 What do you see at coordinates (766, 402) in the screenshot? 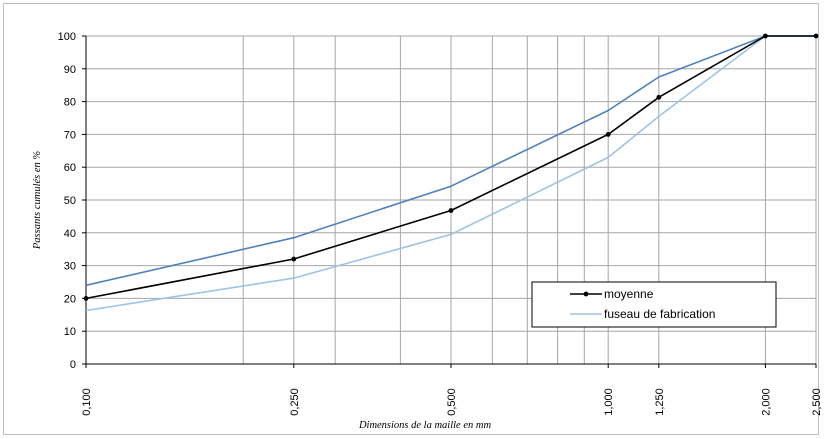
I see `x-tick-label: 2,000` at bounding box center [766, 402].